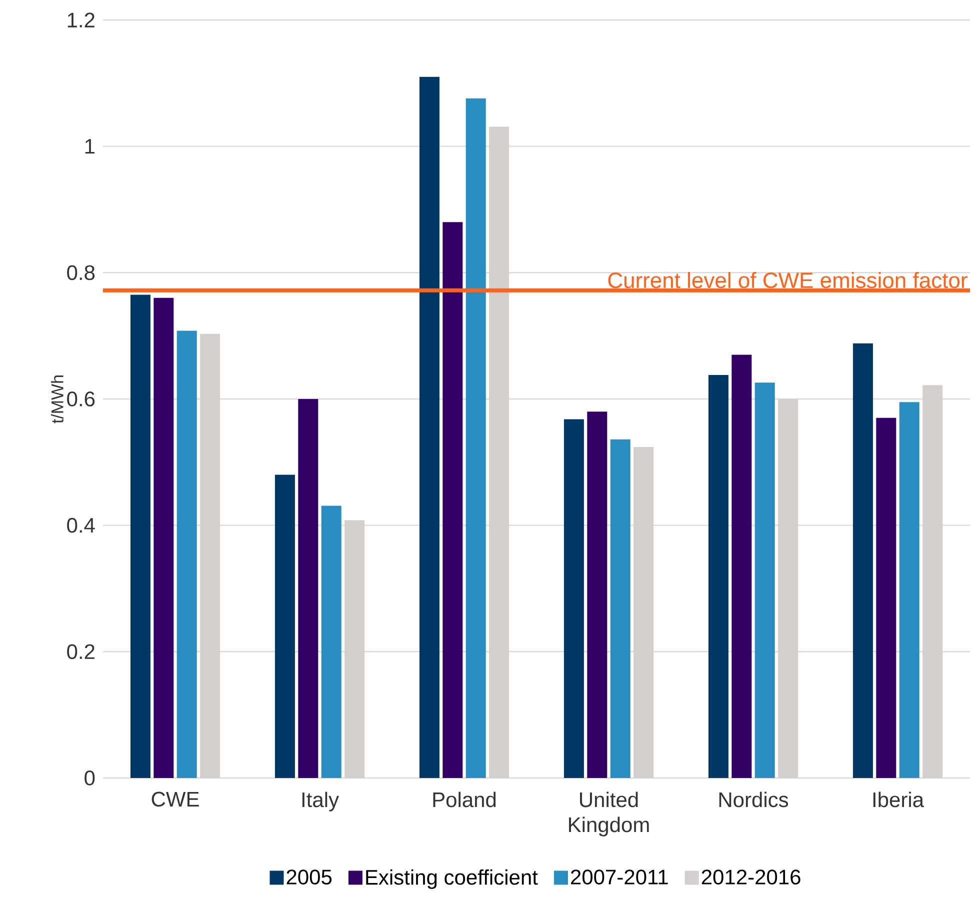 This screenshot has width=977, height=910. I want to click on x-tick-label: Italy, so click(320, 802).